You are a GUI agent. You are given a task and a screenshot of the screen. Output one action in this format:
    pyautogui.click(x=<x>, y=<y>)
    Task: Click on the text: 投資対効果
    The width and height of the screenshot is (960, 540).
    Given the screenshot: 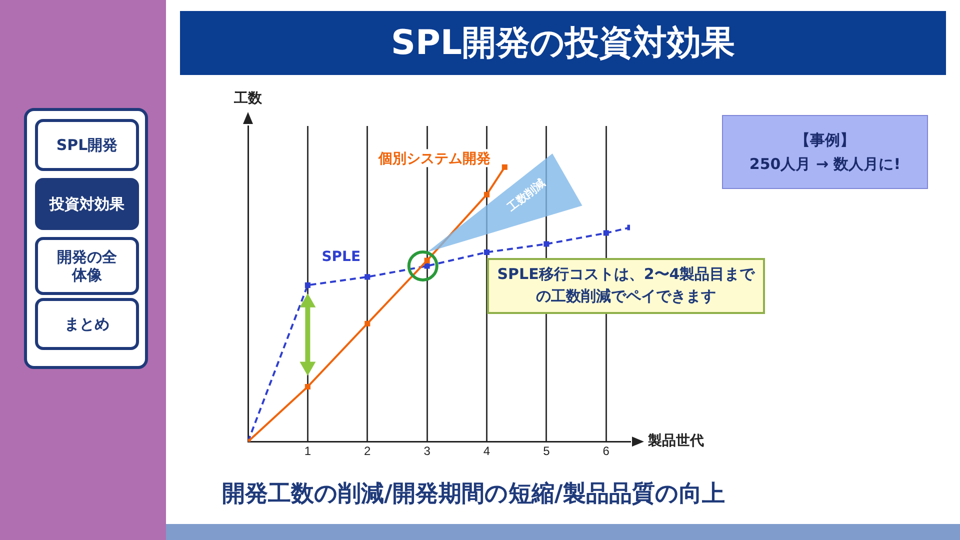 What is the action you would take?
    pyautogui.click(x=87, y=204)
    